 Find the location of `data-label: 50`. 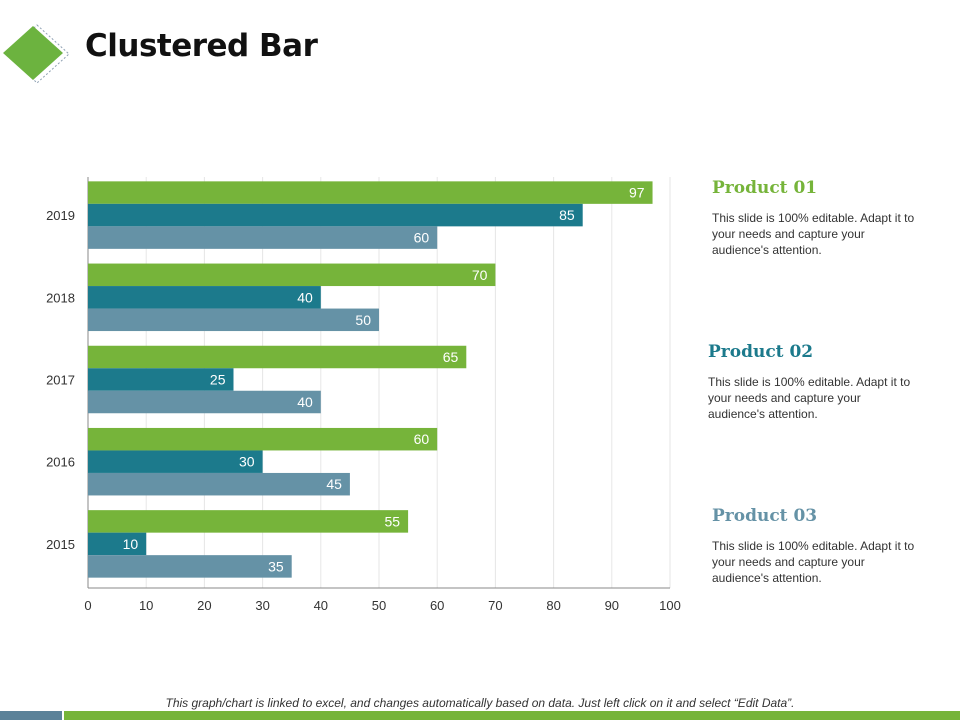

data-label: 50 is located at coordinates (363, 320).